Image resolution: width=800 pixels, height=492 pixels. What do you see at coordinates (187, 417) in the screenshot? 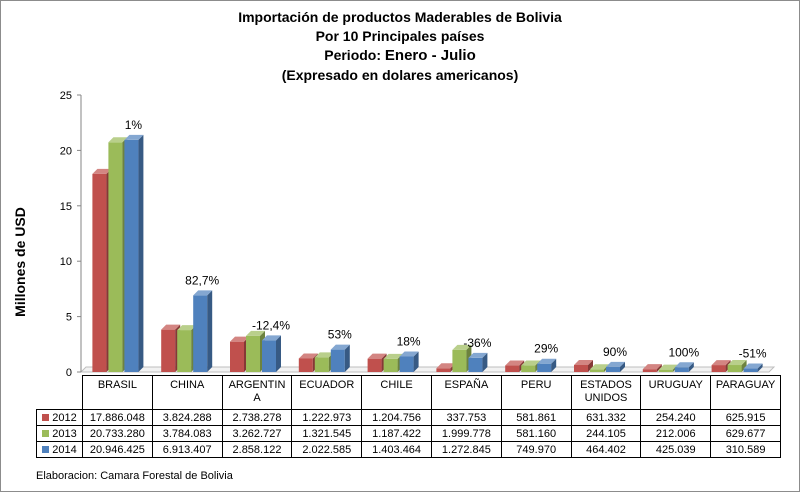
I see `table-cell: 3.824.288` at bounding box center [187, 417].